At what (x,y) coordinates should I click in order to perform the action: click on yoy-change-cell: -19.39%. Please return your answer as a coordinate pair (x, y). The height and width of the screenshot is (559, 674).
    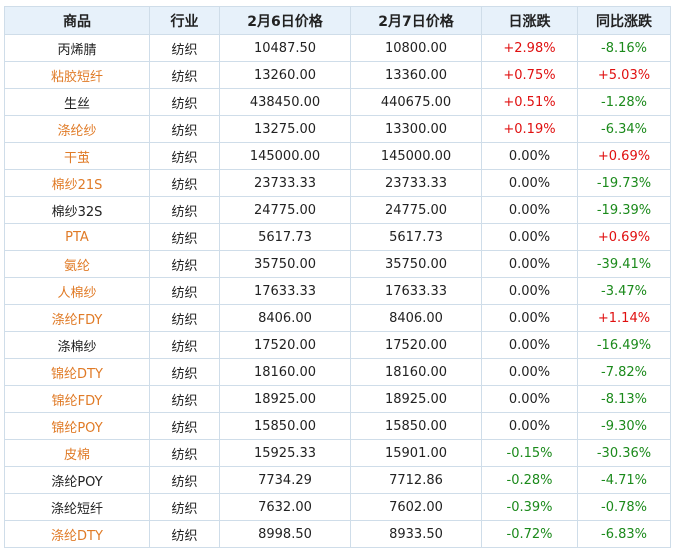
    Looking at the image, I should click on (624, 210).